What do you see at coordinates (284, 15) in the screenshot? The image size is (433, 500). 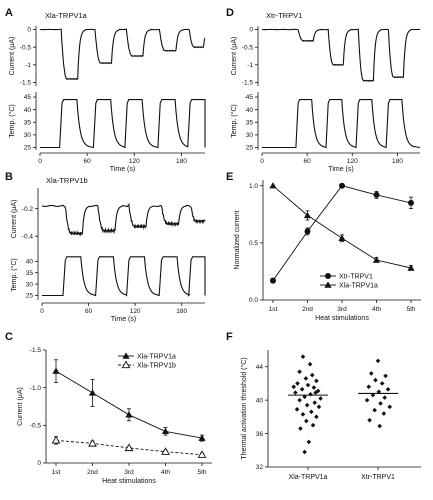 I see `chart-title: Xtr-TRPV1` at bounding box center [284, 15].